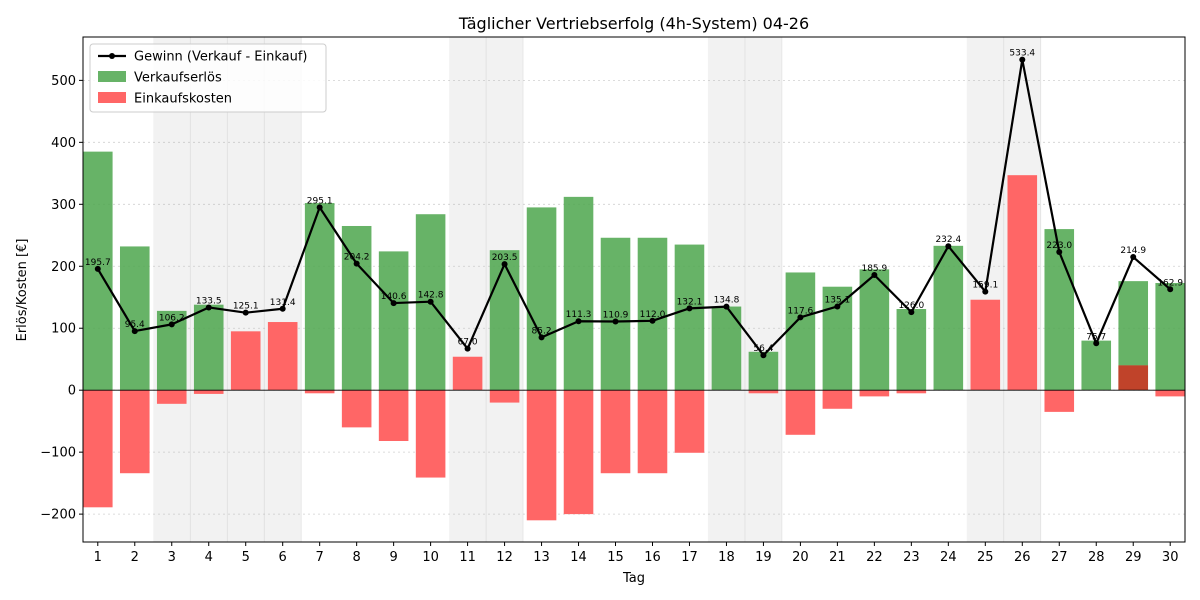 Image resolution: width=1200 pixels, height=600 pixels. I want to click on profit-data-label-day-14: 111.3, so click(579, 315).